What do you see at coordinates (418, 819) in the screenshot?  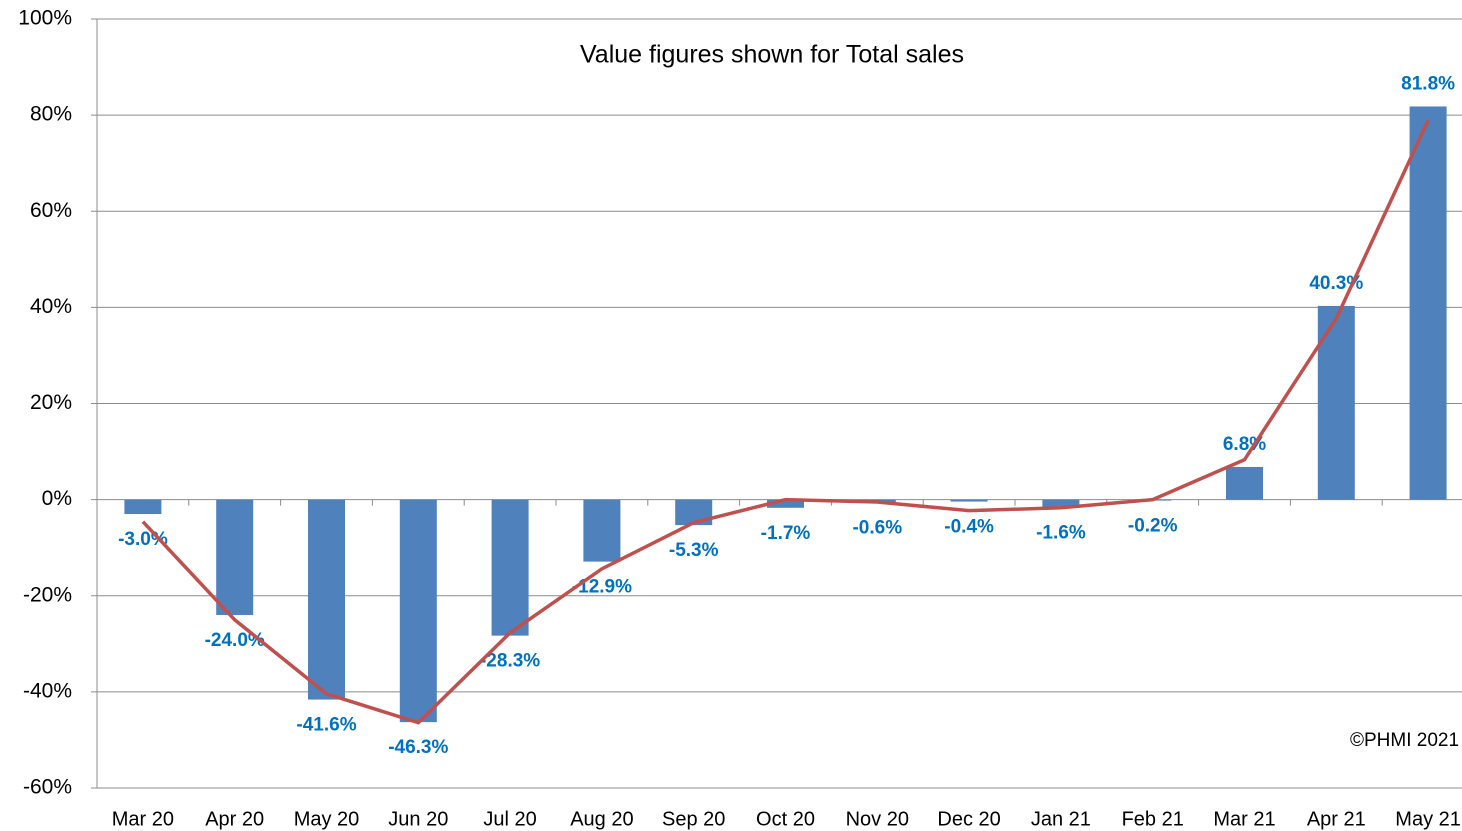 I see `x-tick-label: Jun 20` at bounding box center [418, 819].